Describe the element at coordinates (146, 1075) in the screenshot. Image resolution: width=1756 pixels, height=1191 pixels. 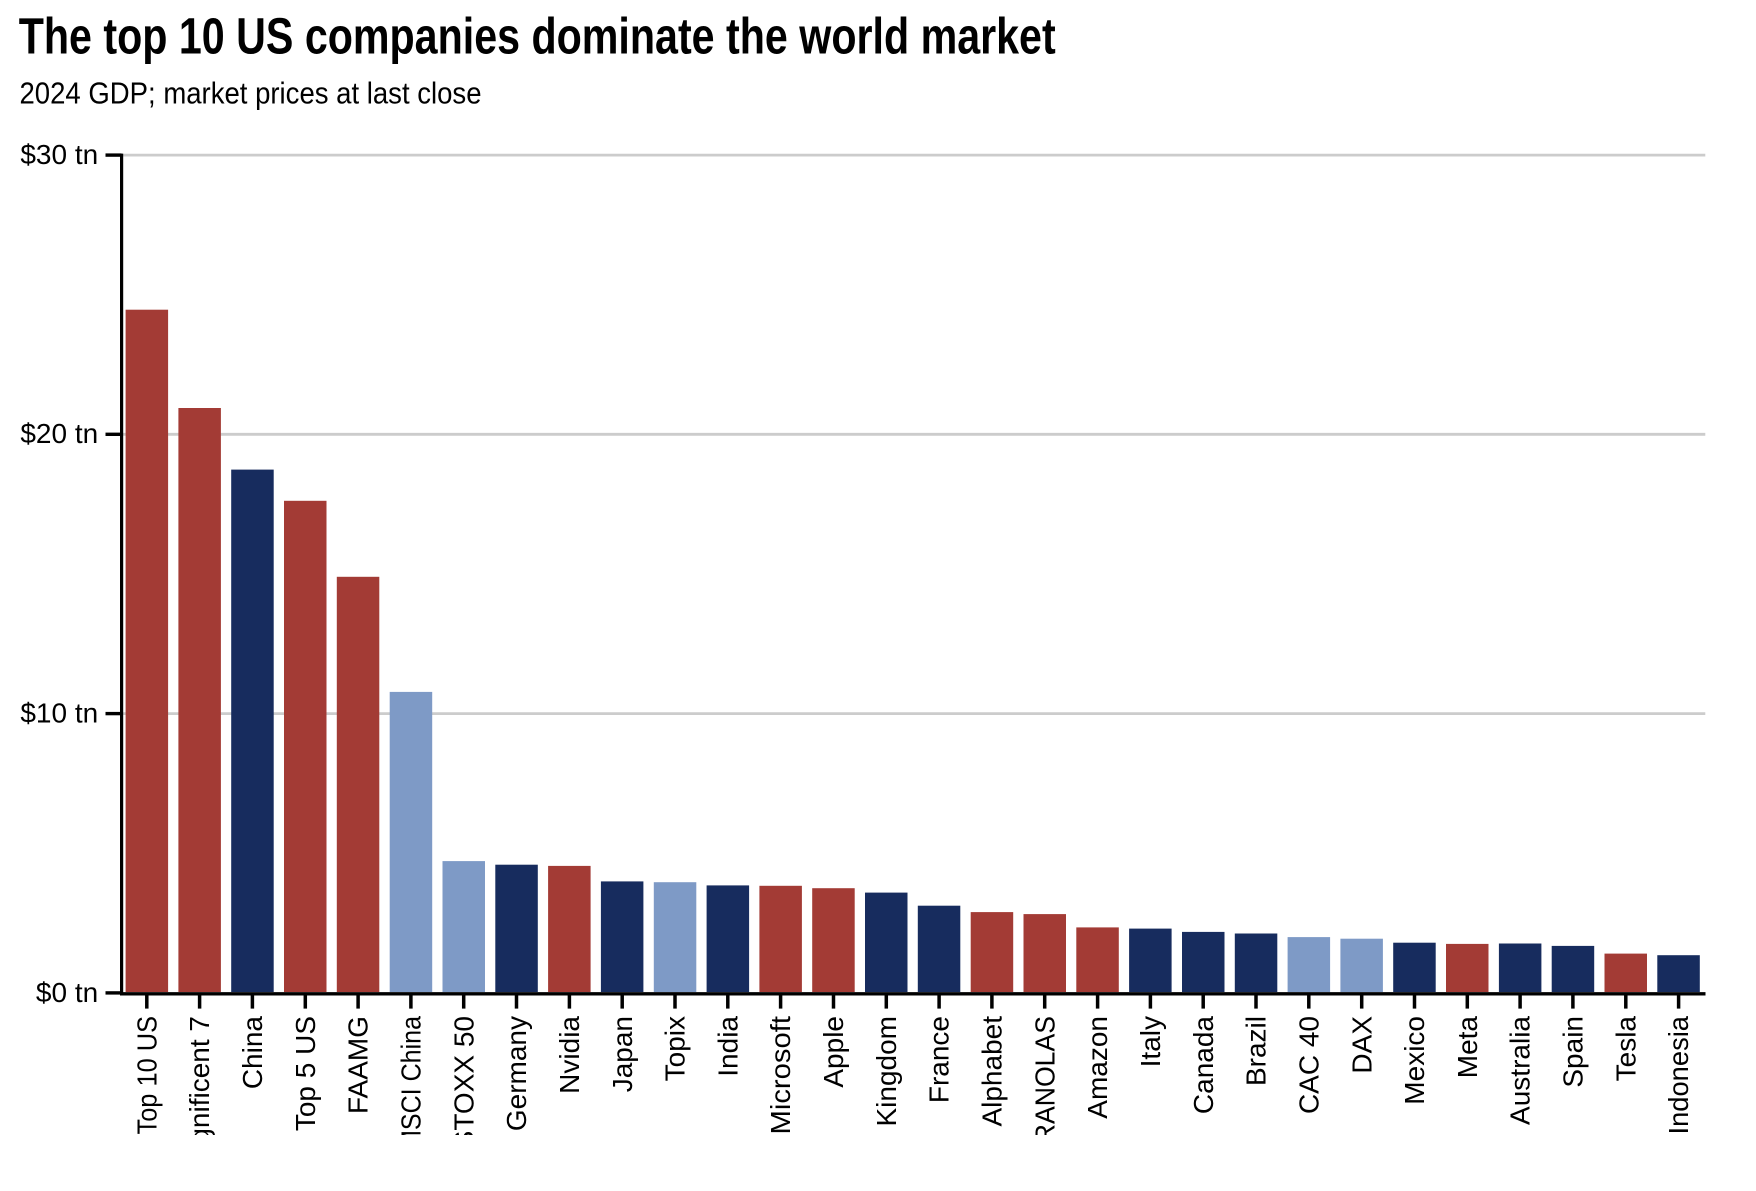
I see `svg-text: Top 10 US` at that location.